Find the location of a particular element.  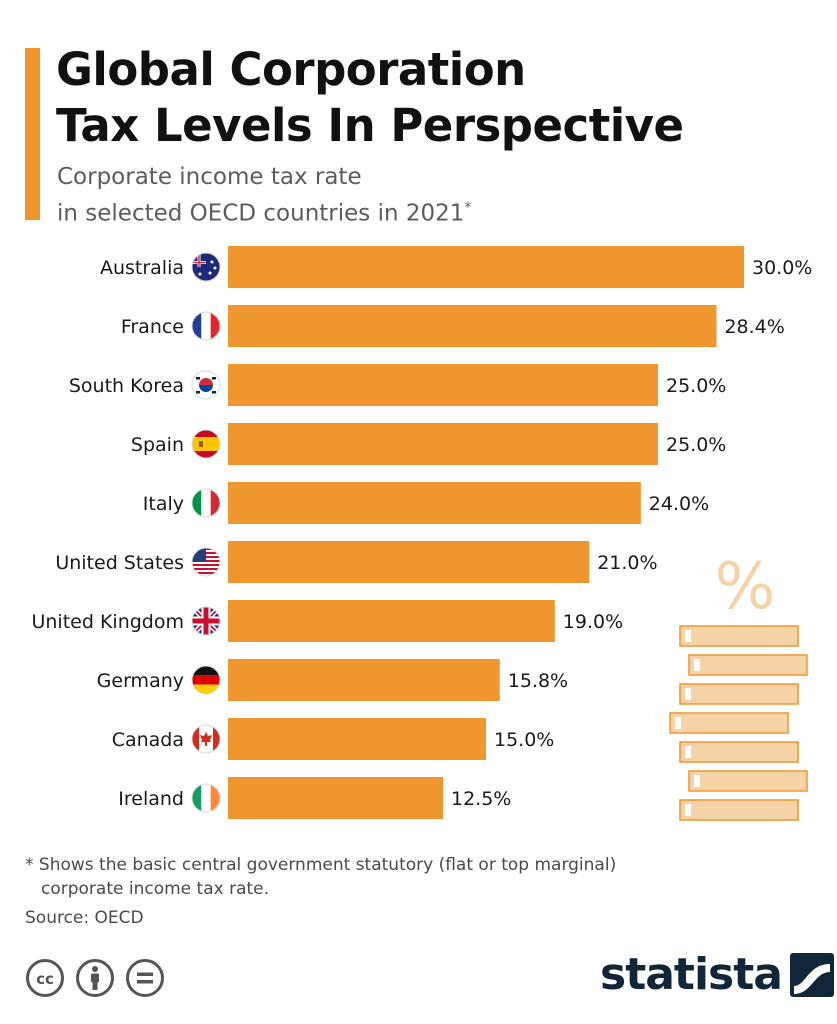

flag-canada-icon is located at coordinates (206, 739).